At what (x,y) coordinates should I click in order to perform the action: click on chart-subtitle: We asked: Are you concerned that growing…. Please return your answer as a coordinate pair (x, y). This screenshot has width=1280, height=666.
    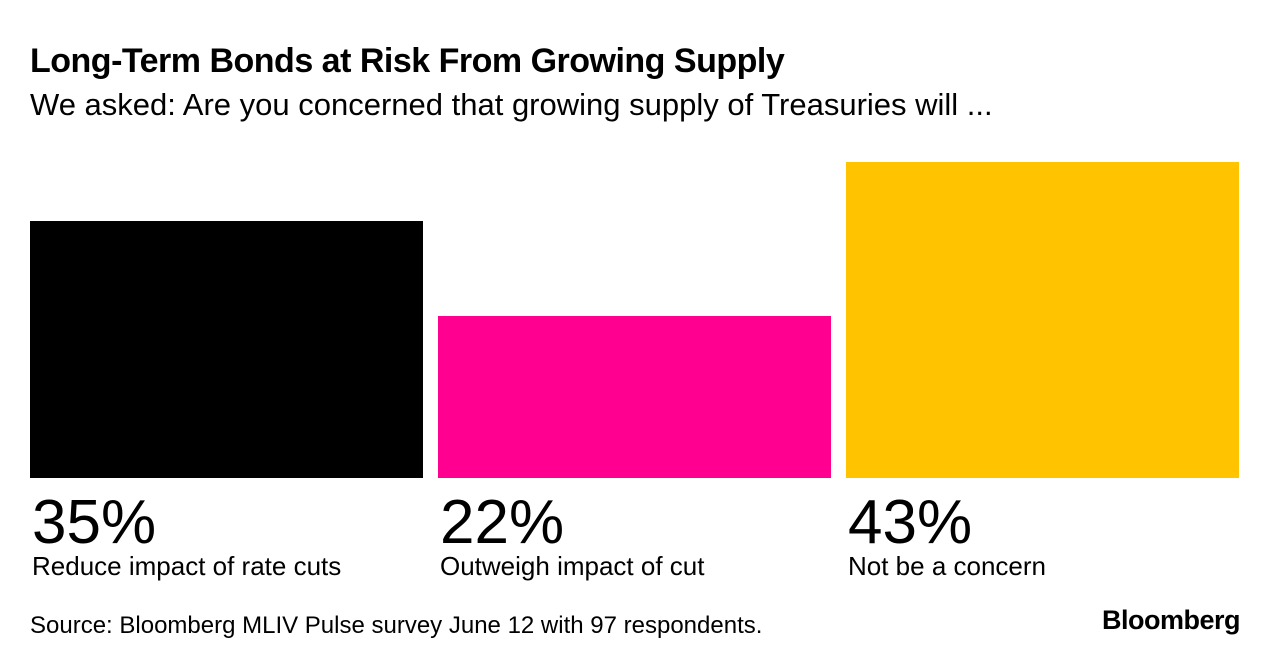
    Looking at the image, I should click on (511, 104).